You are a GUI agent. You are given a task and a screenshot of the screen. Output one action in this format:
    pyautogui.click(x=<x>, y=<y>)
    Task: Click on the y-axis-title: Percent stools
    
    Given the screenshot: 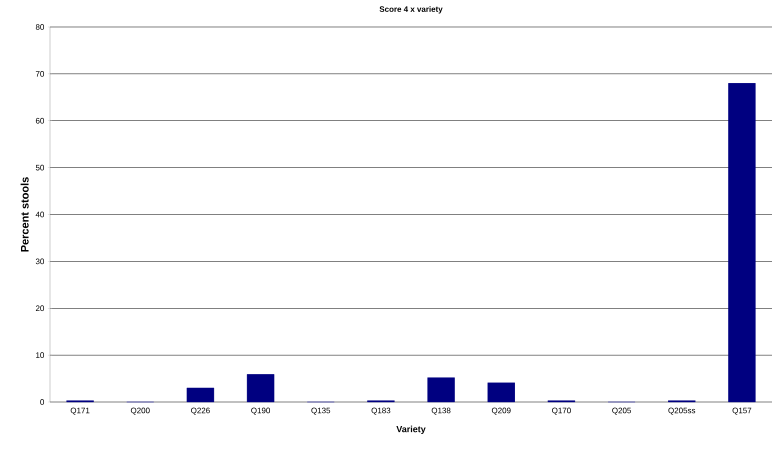 What is the action you would take?
    pyautogui.click(x=24, y=214)
    